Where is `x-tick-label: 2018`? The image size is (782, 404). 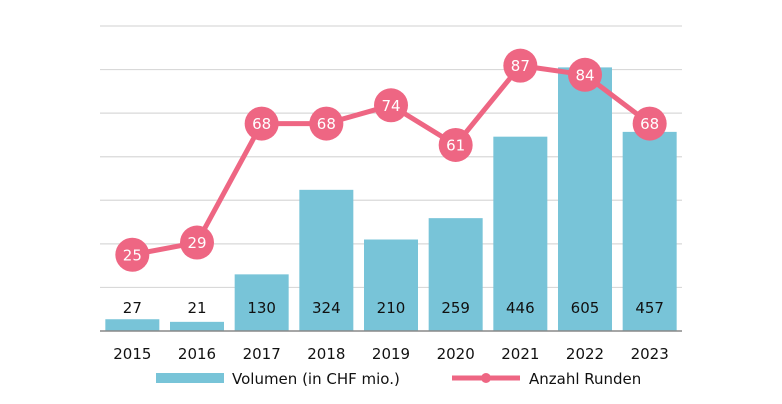
x-tick-label: 2018 is located at coordinates (326, 354).